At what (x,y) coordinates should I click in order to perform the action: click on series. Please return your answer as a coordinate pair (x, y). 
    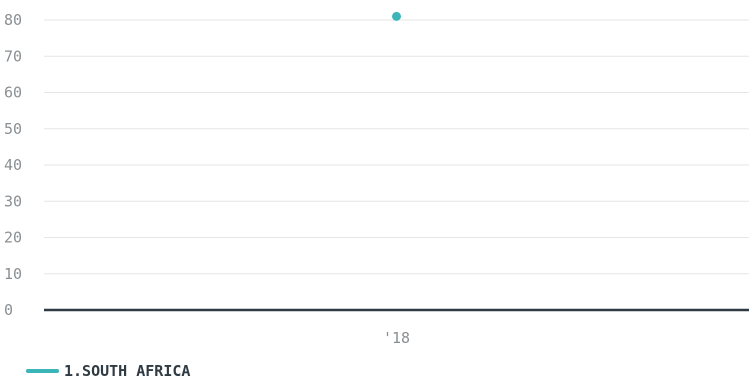
    Looking at the image, I should click on (396, 16).